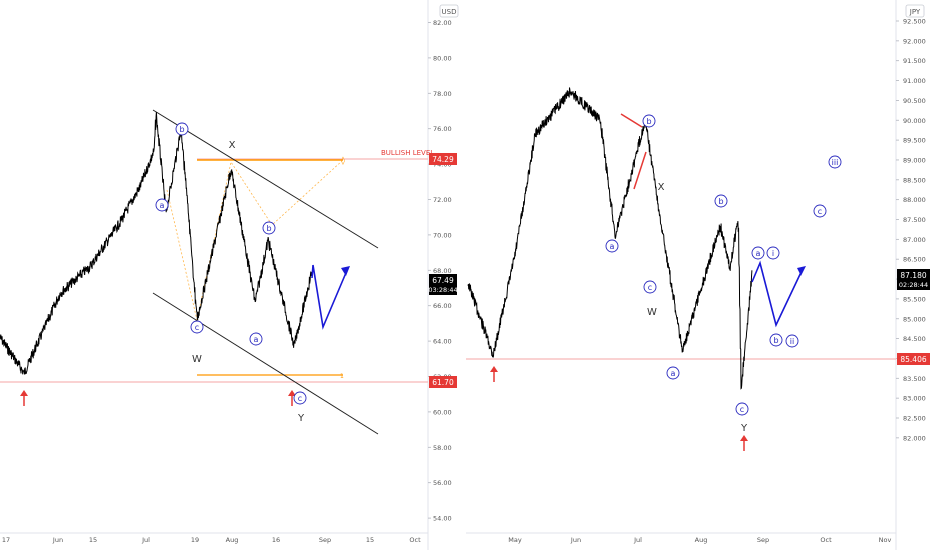  What do you see at coordinates (407, 153) in the screenshot?
I see `bullish-level-label: BULLISH LEVEL` at bounding box center [407, 153].